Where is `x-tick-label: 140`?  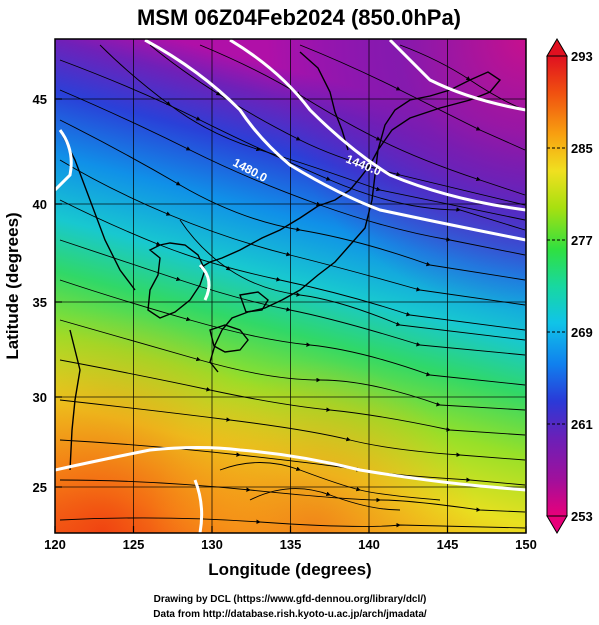 x-tick-label: 140 is located at coordinates (369, 544).